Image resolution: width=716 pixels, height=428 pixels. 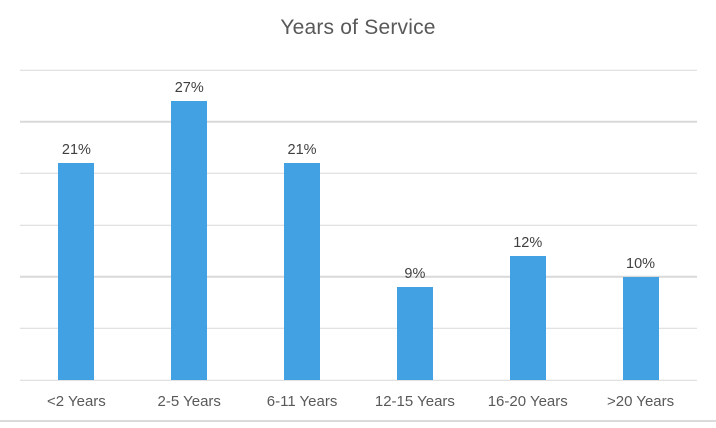 I want to click on bar-slot: 9%, so click(x=414, y=225).